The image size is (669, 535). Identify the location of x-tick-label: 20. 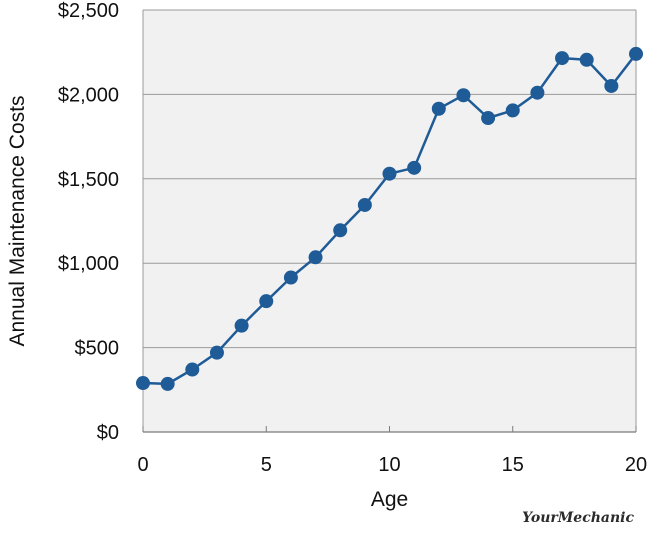
(636, 465).